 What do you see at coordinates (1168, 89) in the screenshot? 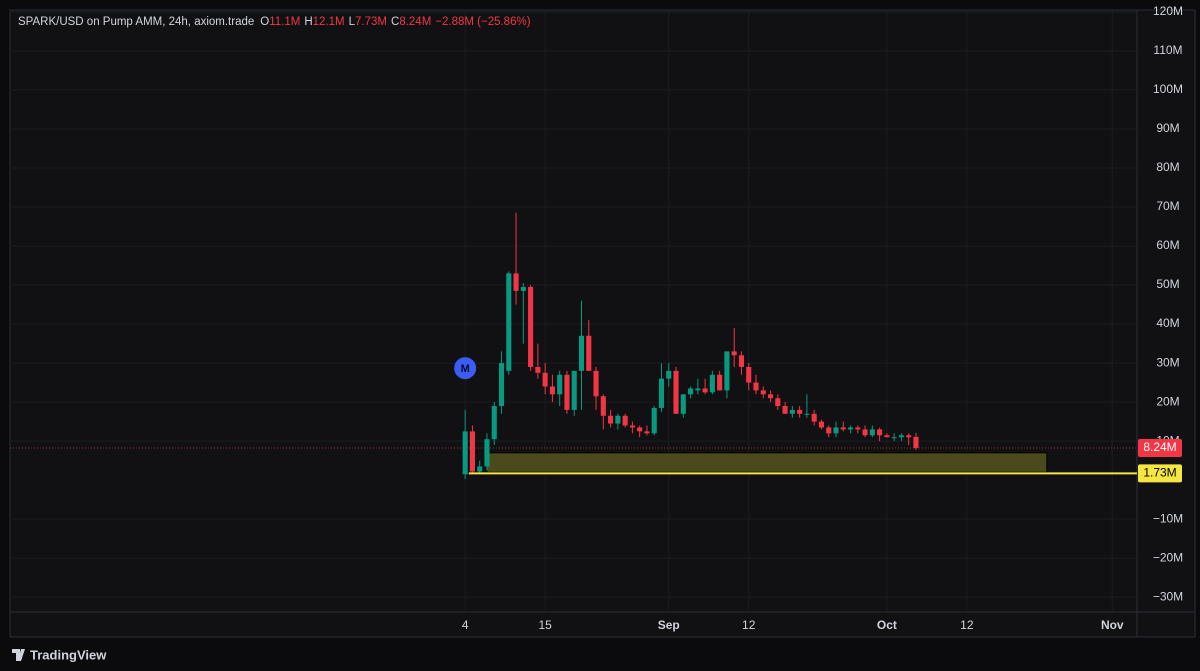
I see `y-tick-label: 100M` at bounding box center [1168, 89].